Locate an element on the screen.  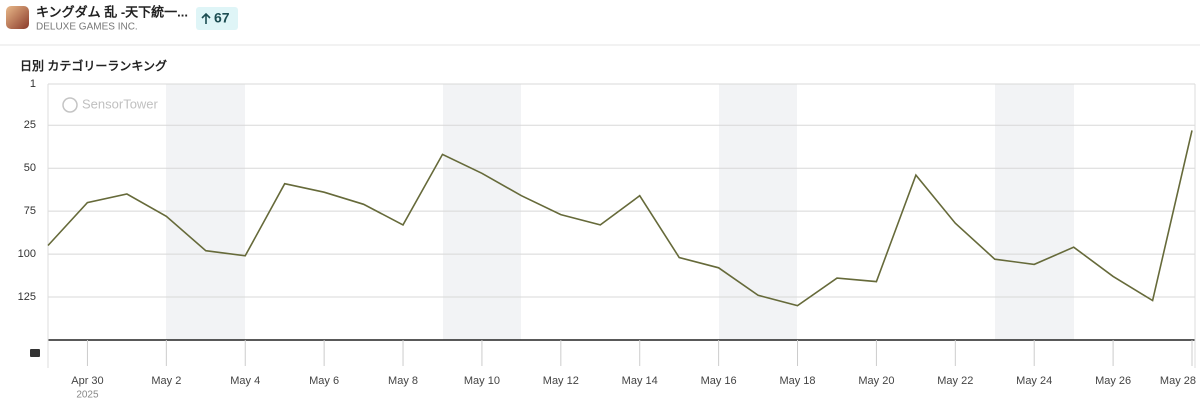
rank-badge is located at coordinates (217, 18).